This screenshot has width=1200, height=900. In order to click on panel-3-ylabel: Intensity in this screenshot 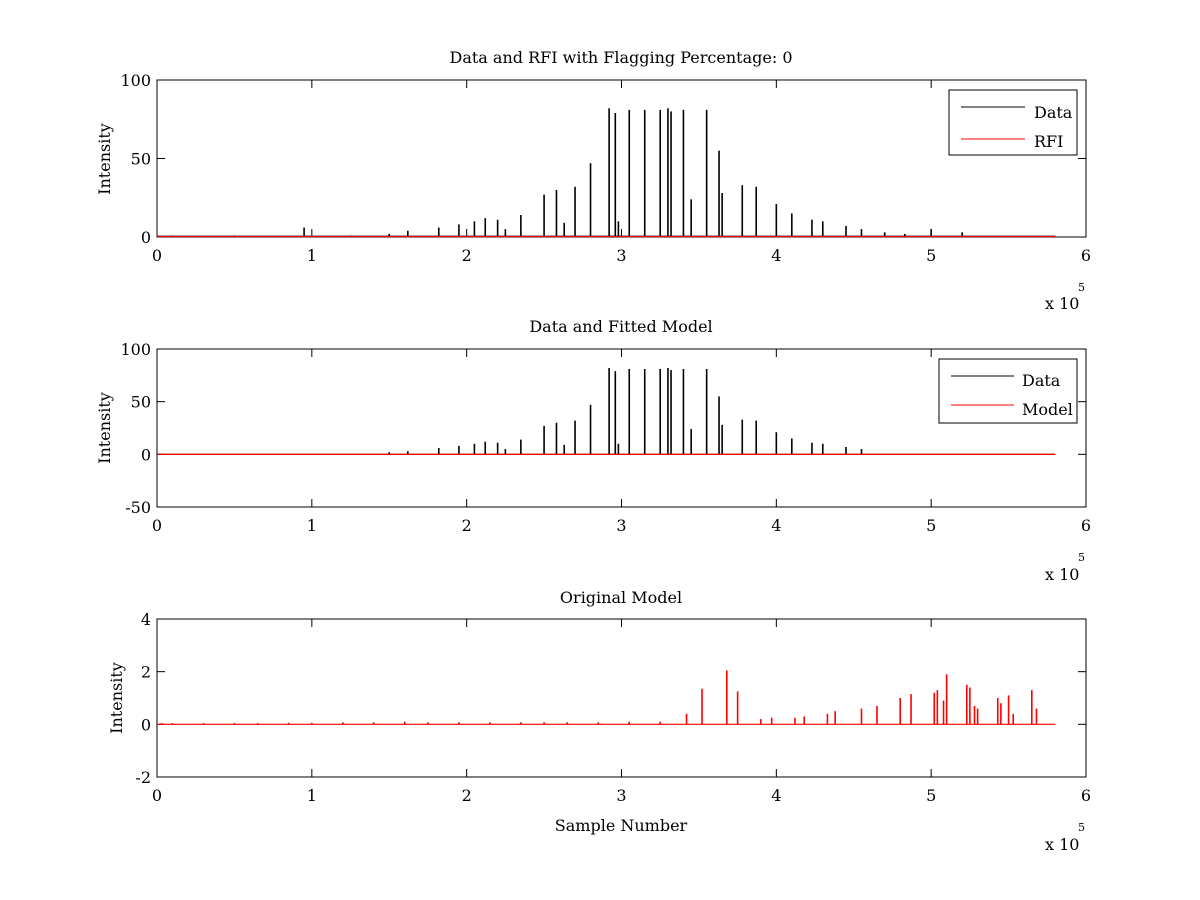, I will do `click(116, 698)`.